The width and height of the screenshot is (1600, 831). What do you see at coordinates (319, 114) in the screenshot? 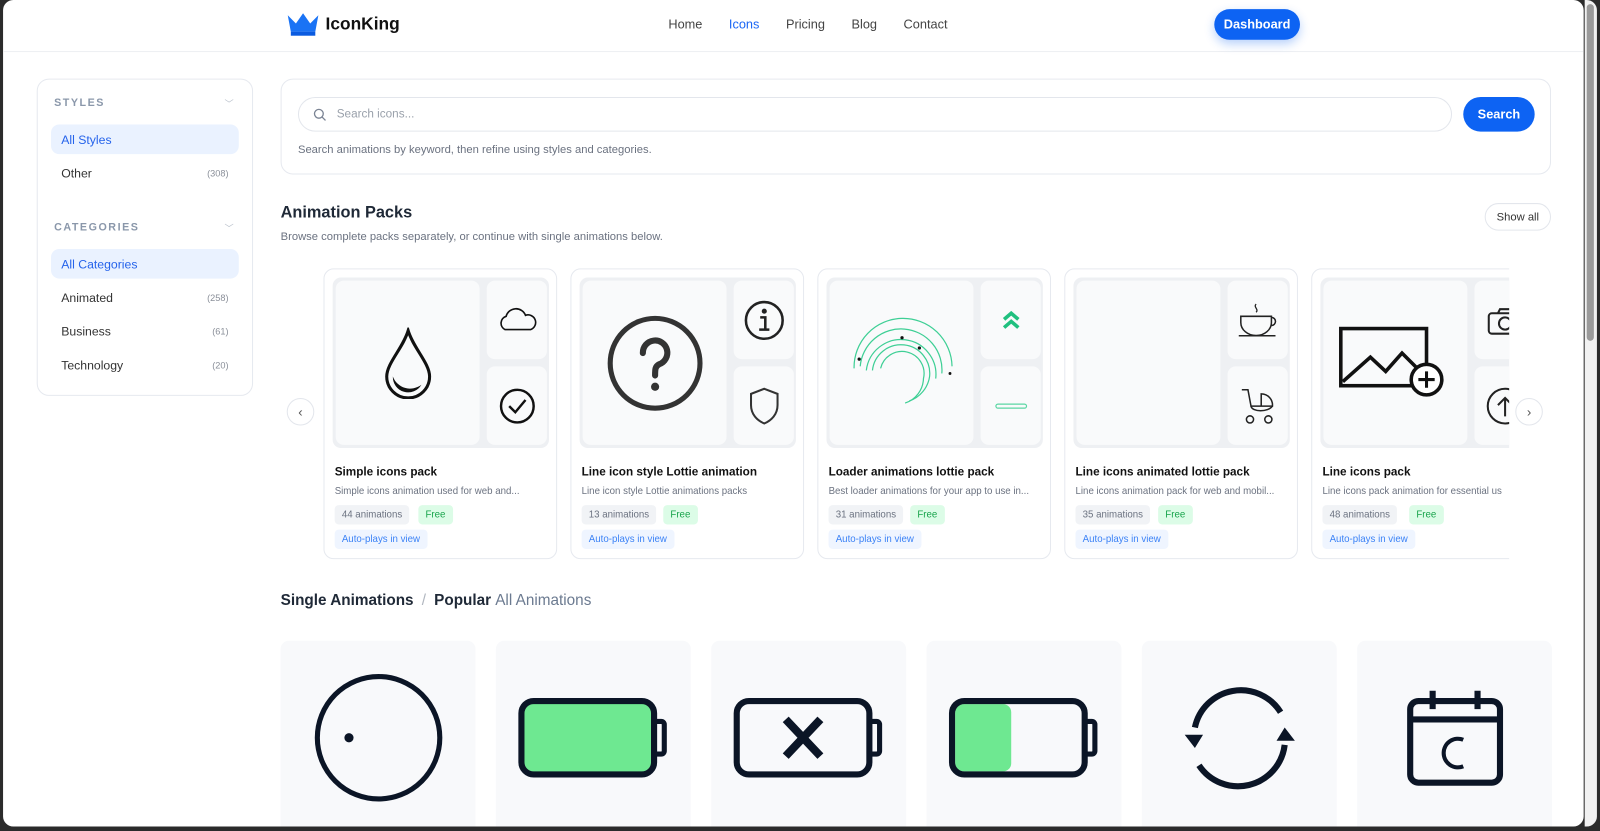
I see `search-icon` at bounding box center [319, 114].